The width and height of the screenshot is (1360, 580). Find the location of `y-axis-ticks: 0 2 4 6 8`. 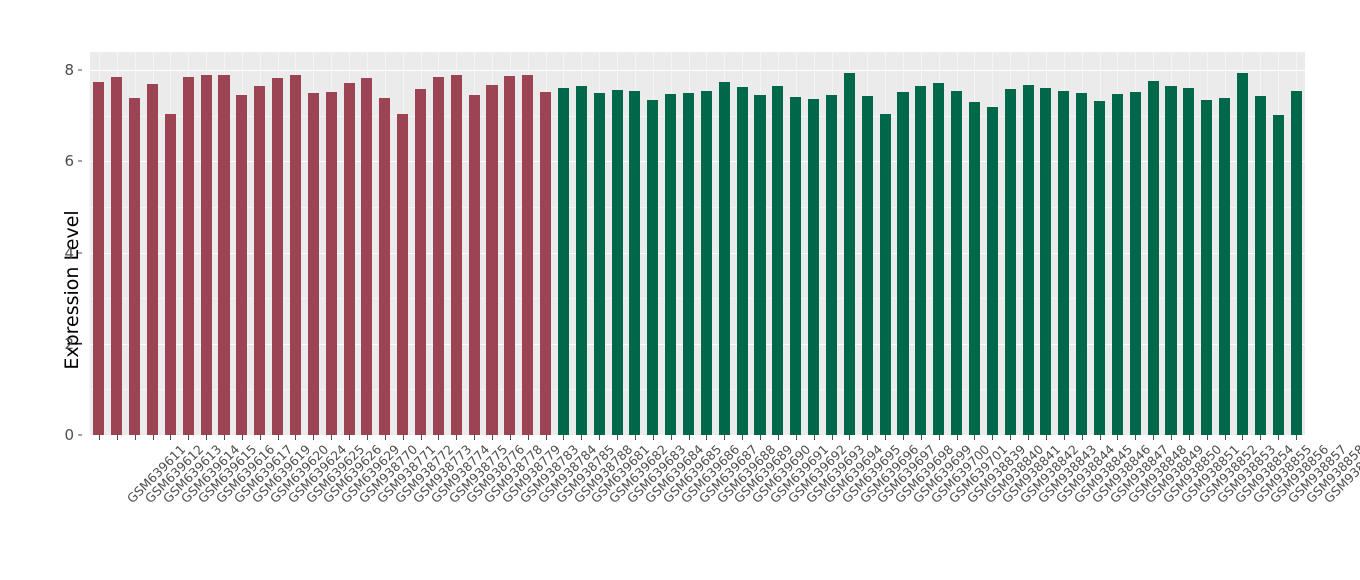

y-axis-ticks: 0 2 4 6 8 is located at coordinates (65, 290).